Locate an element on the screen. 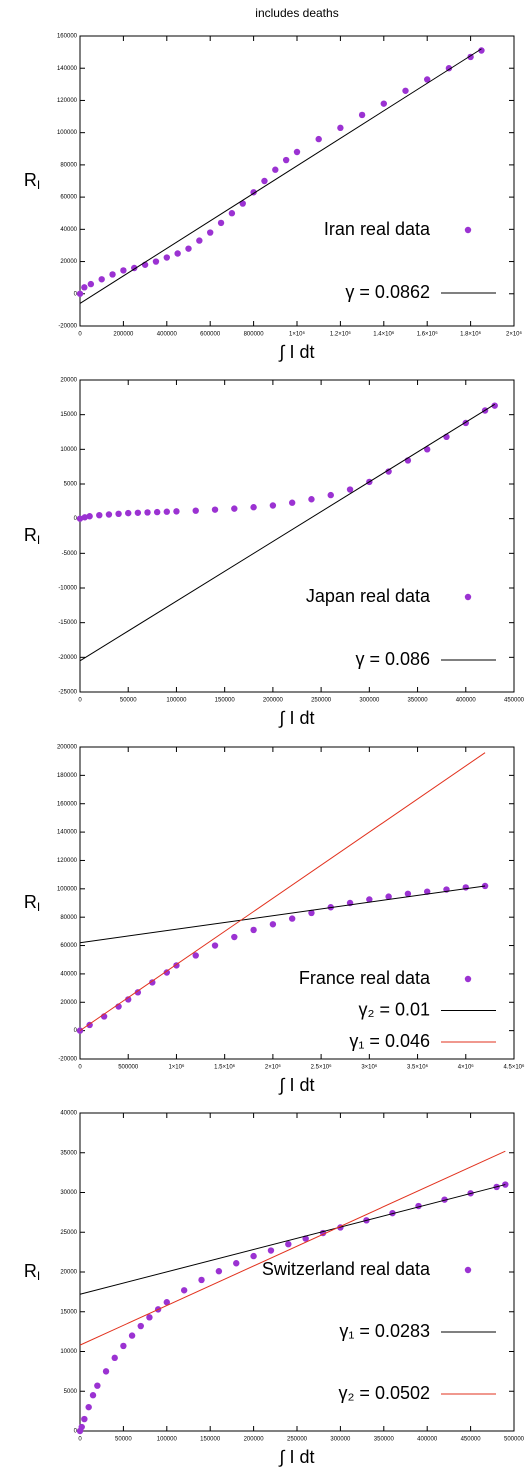 The width and height of the screenshot is (526, 1470). legend-label: γ = 0.086 is located at coordinates (392, 659).